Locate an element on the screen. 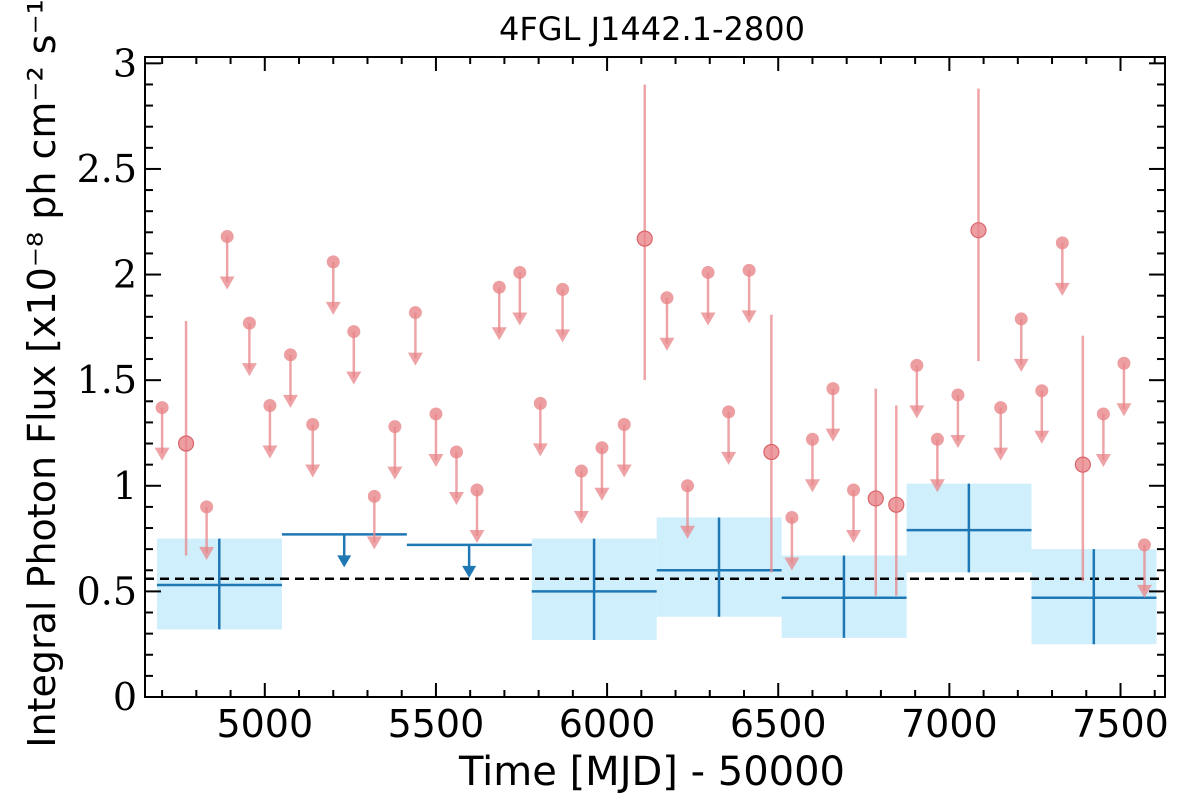  x-axis-label: Time [MJD] - 50000 is located at coordinates (651, 772).